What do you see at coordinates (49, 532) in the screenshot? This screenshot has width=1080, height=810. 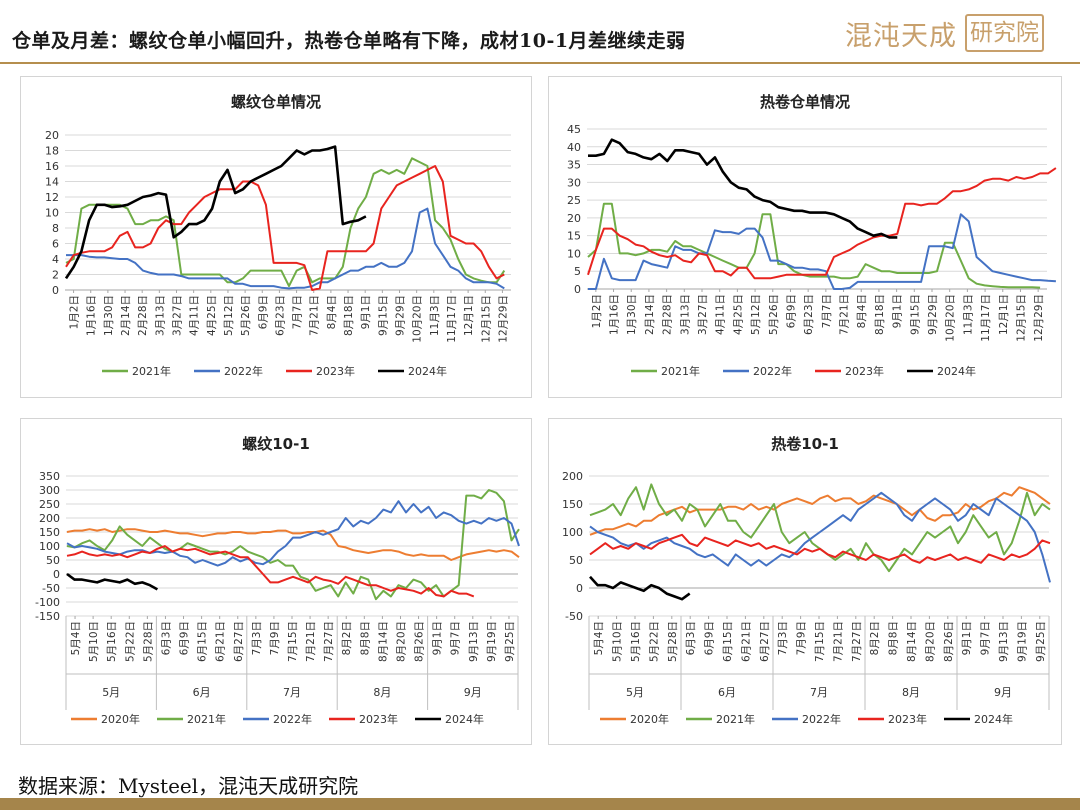 I see `y-tick-label: 150` at bounding box center [49, 532].